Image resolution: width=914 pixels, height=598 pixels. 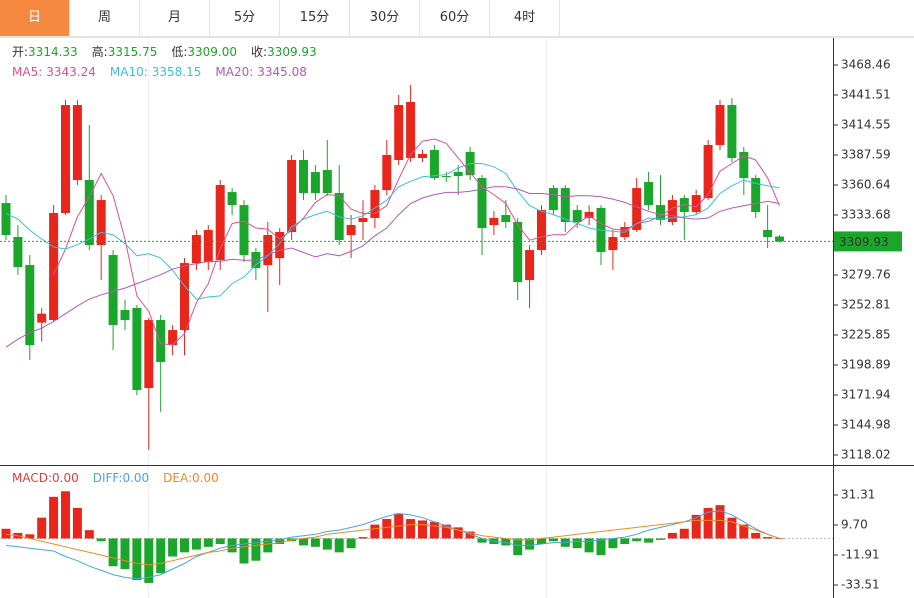 I want to click on y-tick-label: 3252.81, so click(x=866, y=304).